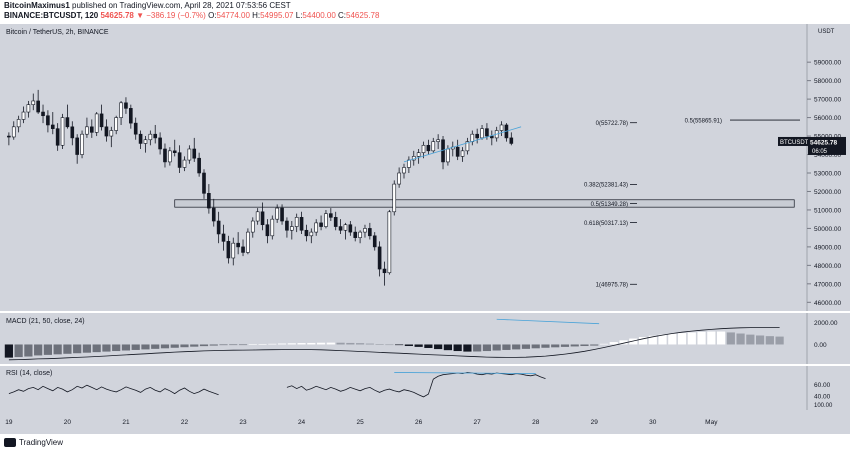 This screenshot has width=850, height=453. Describe the element at coordinates (826, 323) in the screenshot. I see `macd-tick-label: 2000.00` at that location.